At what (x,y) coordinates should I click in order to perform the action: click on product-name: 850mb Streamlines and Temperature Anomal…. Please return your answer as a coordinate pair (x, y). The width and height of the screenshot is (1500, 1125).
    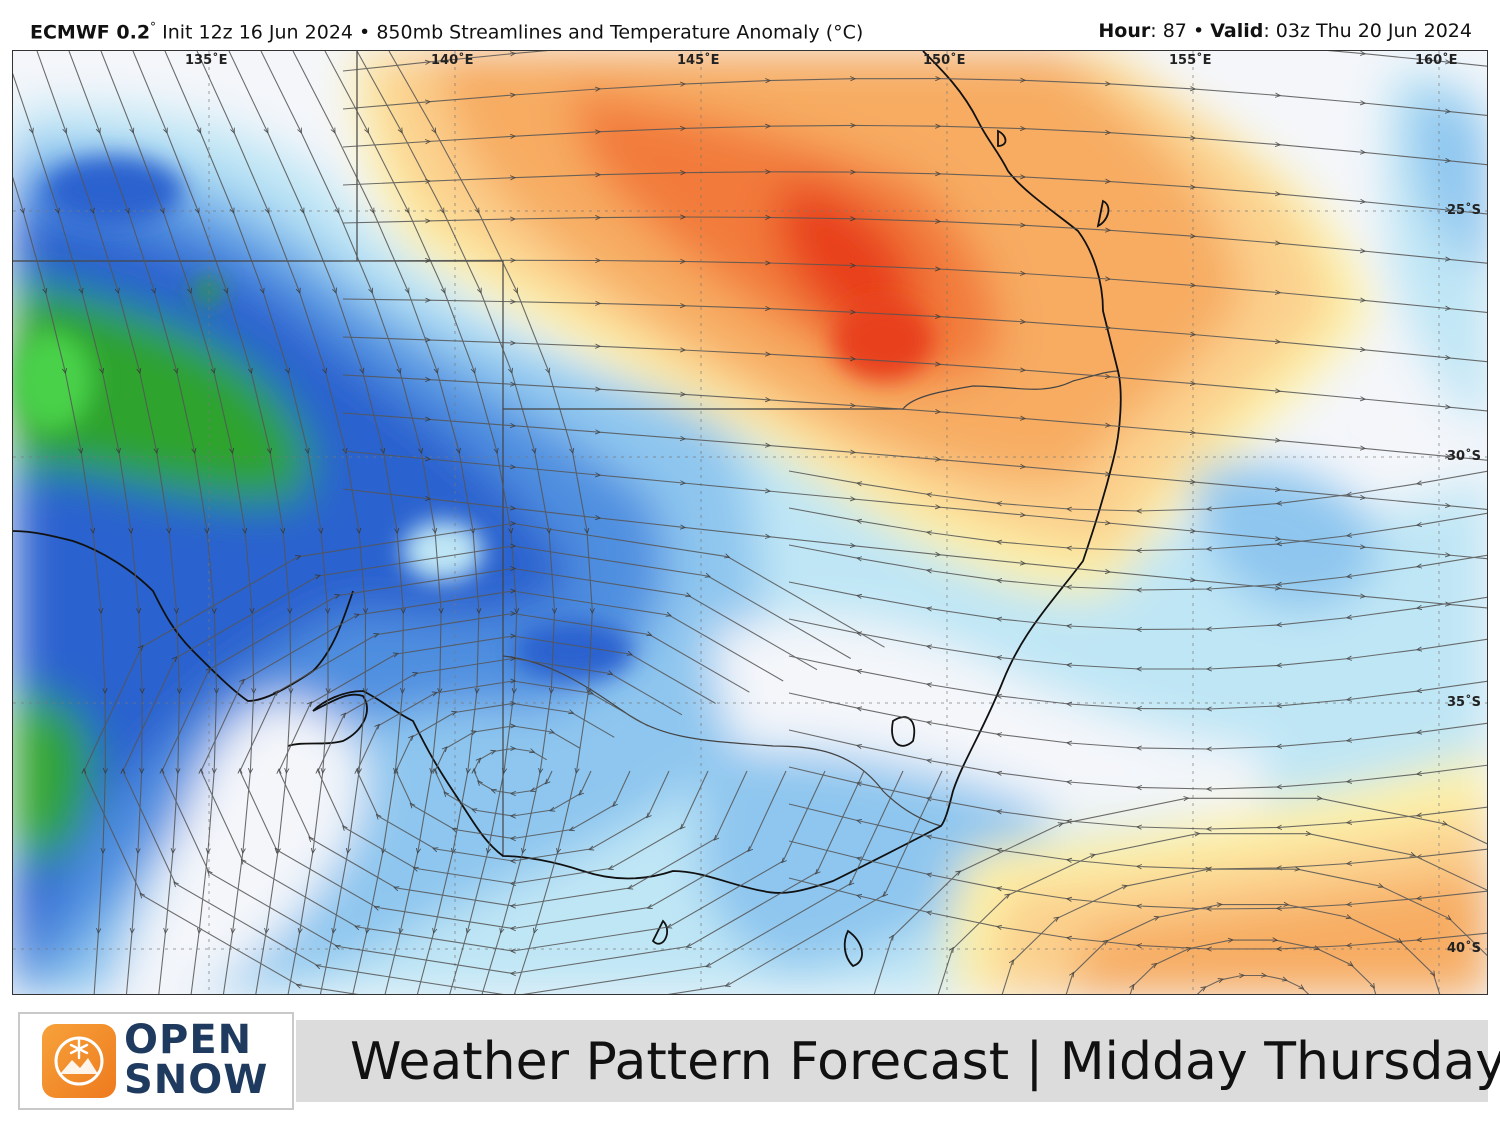
    Looking at the image, I should click on (620, 32).